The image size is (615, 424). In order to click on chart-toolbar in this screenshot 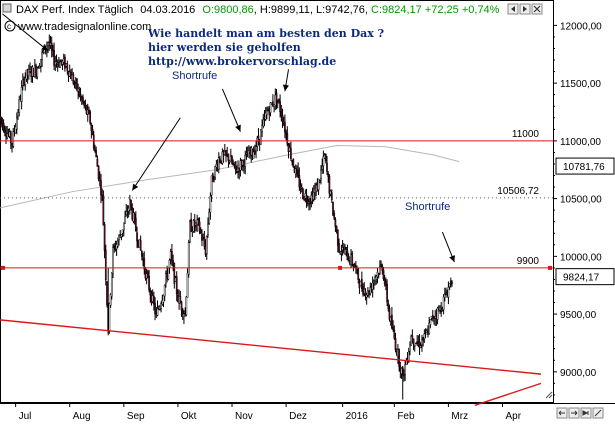, I will do `click(525, 9)`.